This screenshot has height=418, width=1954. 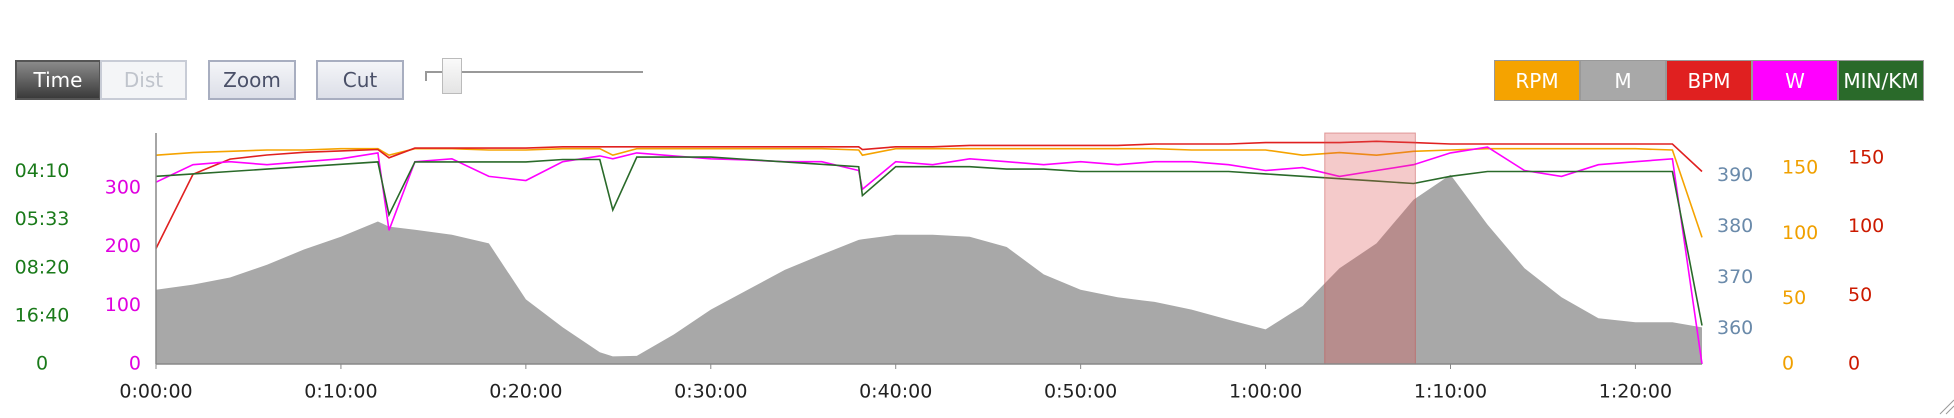 I want to click on y-tick-label: 360, so click(x=1735, y=328).